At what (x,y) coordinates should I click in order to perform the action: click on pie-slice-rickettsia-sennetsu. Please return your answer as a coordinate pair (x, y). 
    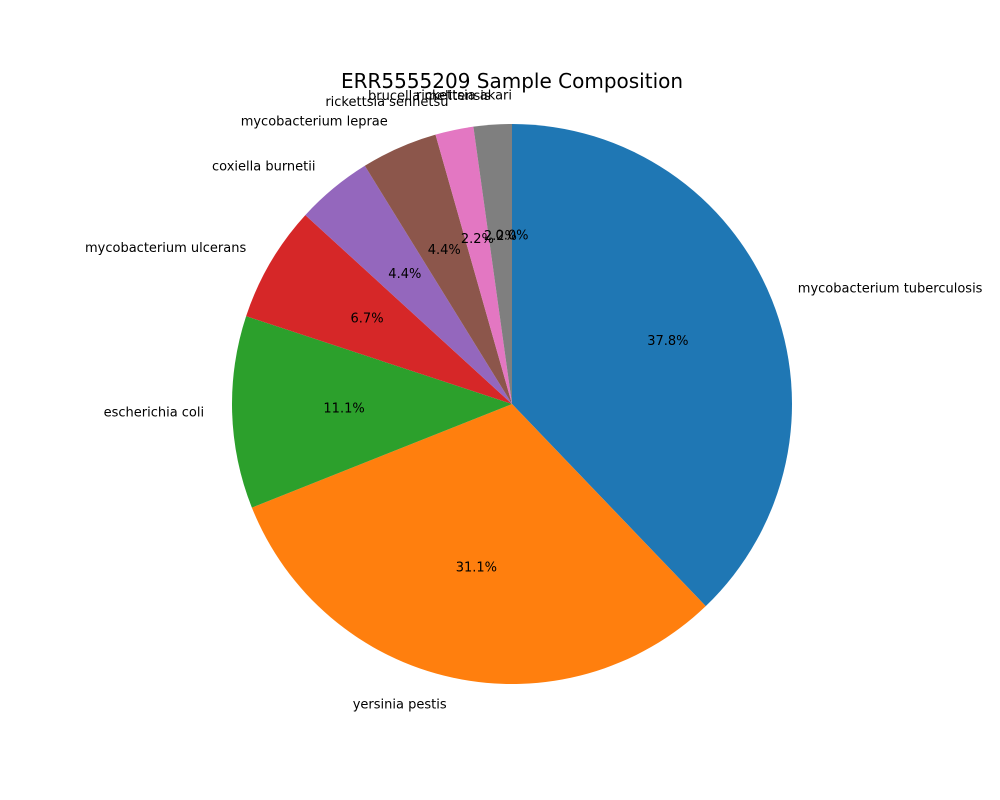
    Looking at the image, I should click on (473, 265).